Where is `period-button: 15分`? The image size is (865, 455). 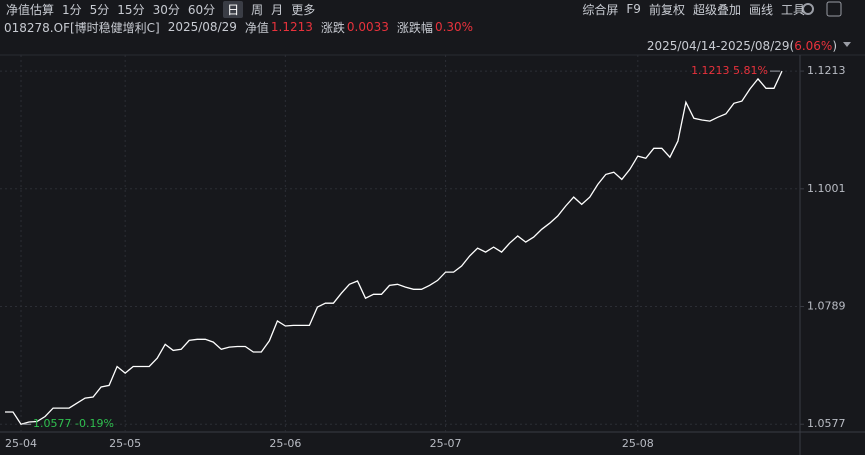 period-button: 15分 is located at coordinates (131, 9).